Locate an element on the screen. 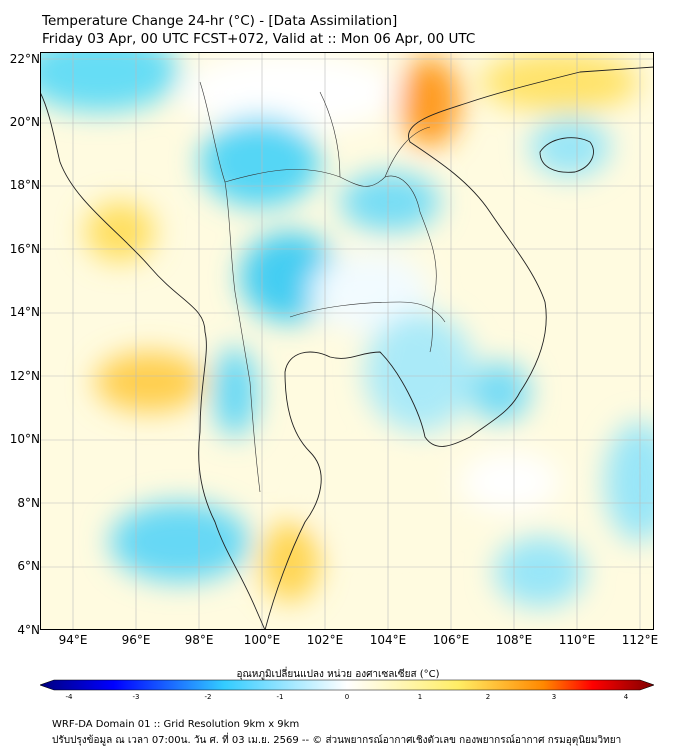  border-north is located at coordinates (375, 134).